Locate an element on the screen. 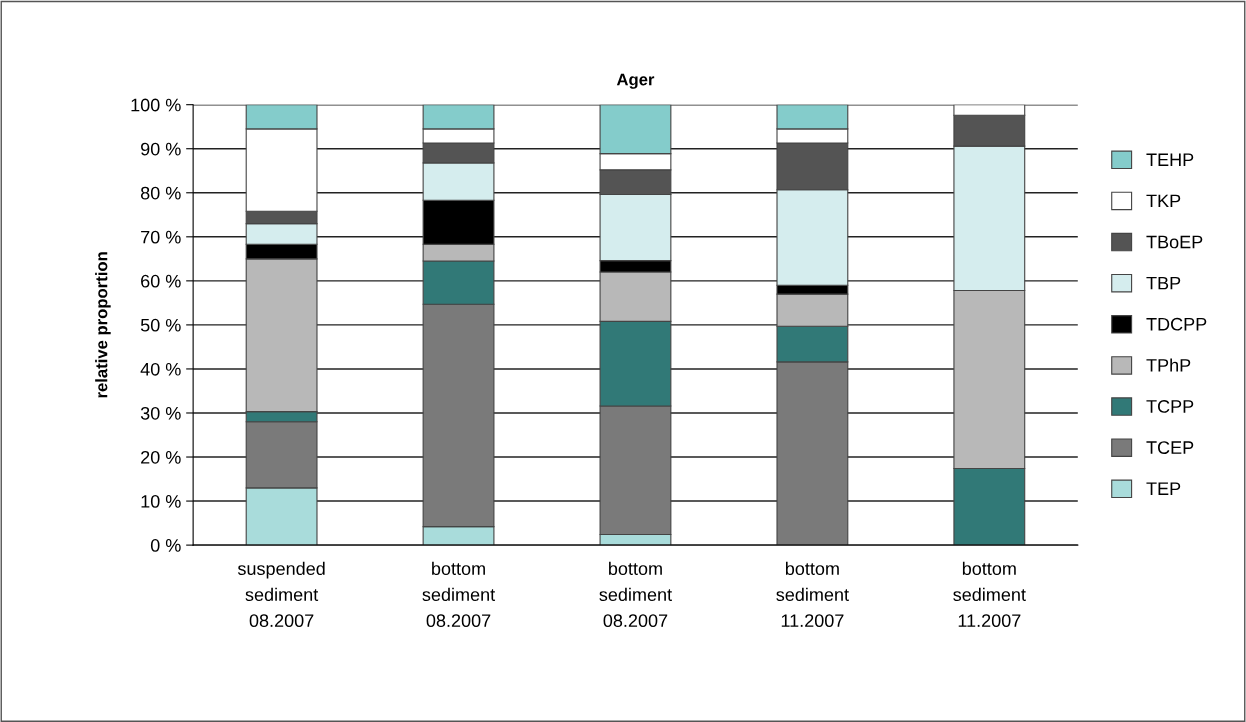 Image resolution: width=1246 pixels, height=722 pixels. legend-label: TEHP is located at coordinates (1170, 159).